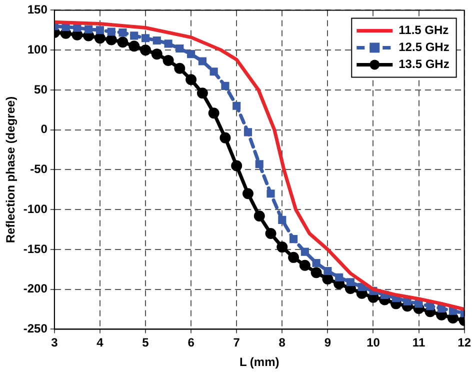 This screenshot has height=374, width=474. Describe the element at coordinates (41, 89) in the screenshot. I see `y-tick-label: 50` at that location.